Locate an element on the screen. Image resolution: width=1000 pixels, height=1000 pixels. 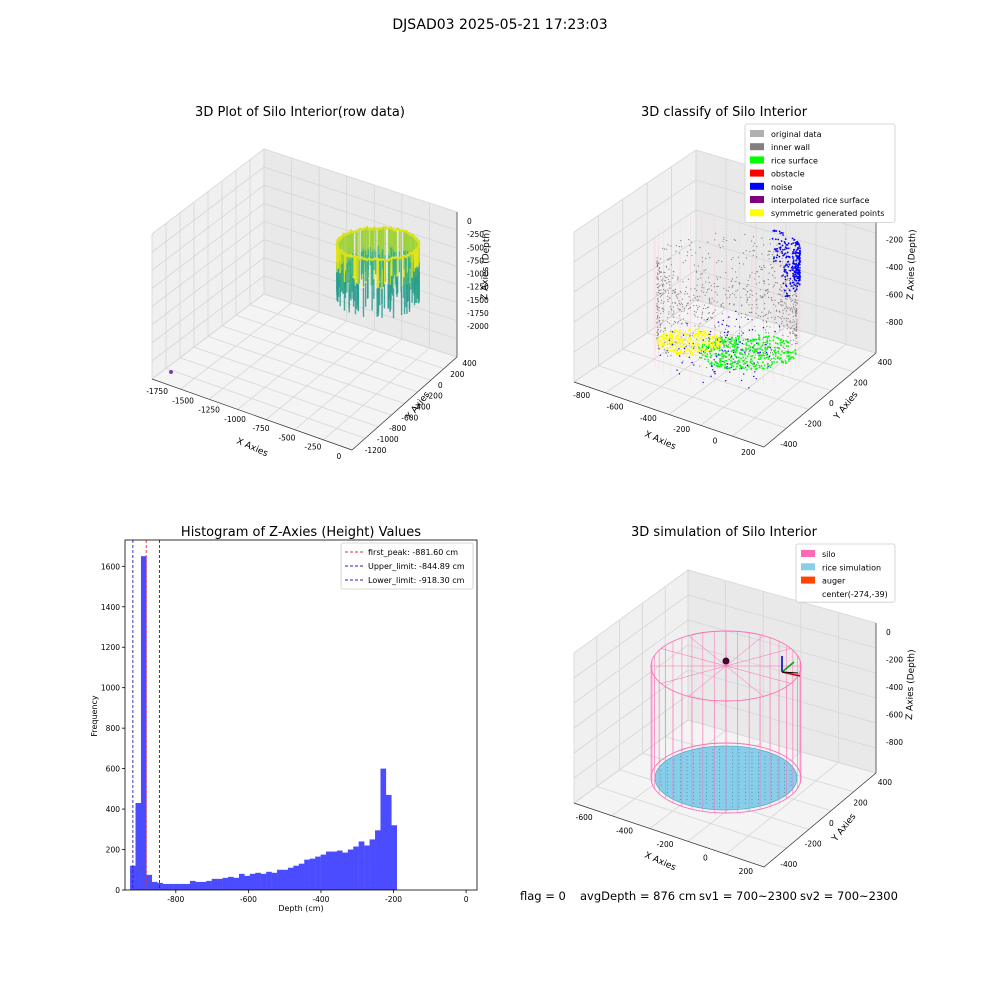
legend-label: center(-274,-39) is located at coordinates (855, 594).